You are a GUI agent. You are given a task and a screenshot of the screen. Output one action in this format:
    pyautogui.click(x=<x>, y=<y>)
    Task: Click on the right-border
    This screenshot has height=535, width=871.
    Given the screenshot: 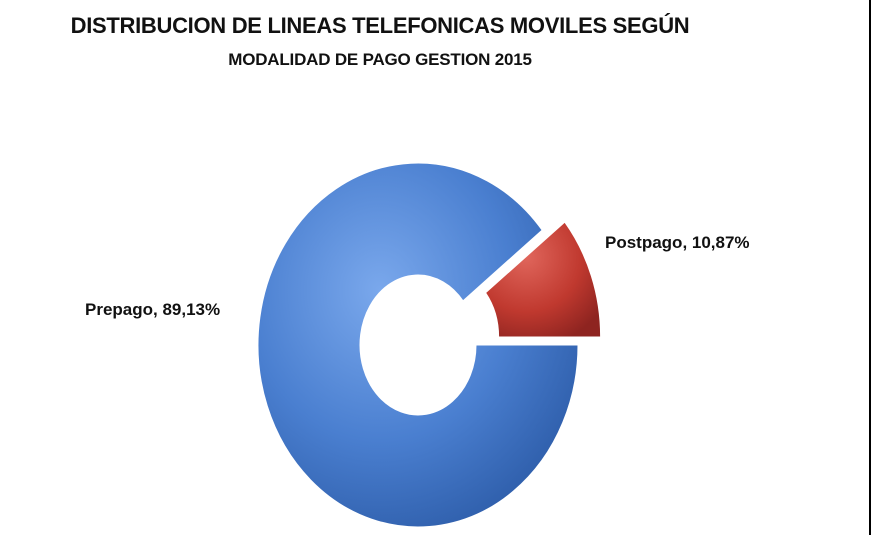 What is the action you would take?
    pyautogui.click(x=870, y=267)
    